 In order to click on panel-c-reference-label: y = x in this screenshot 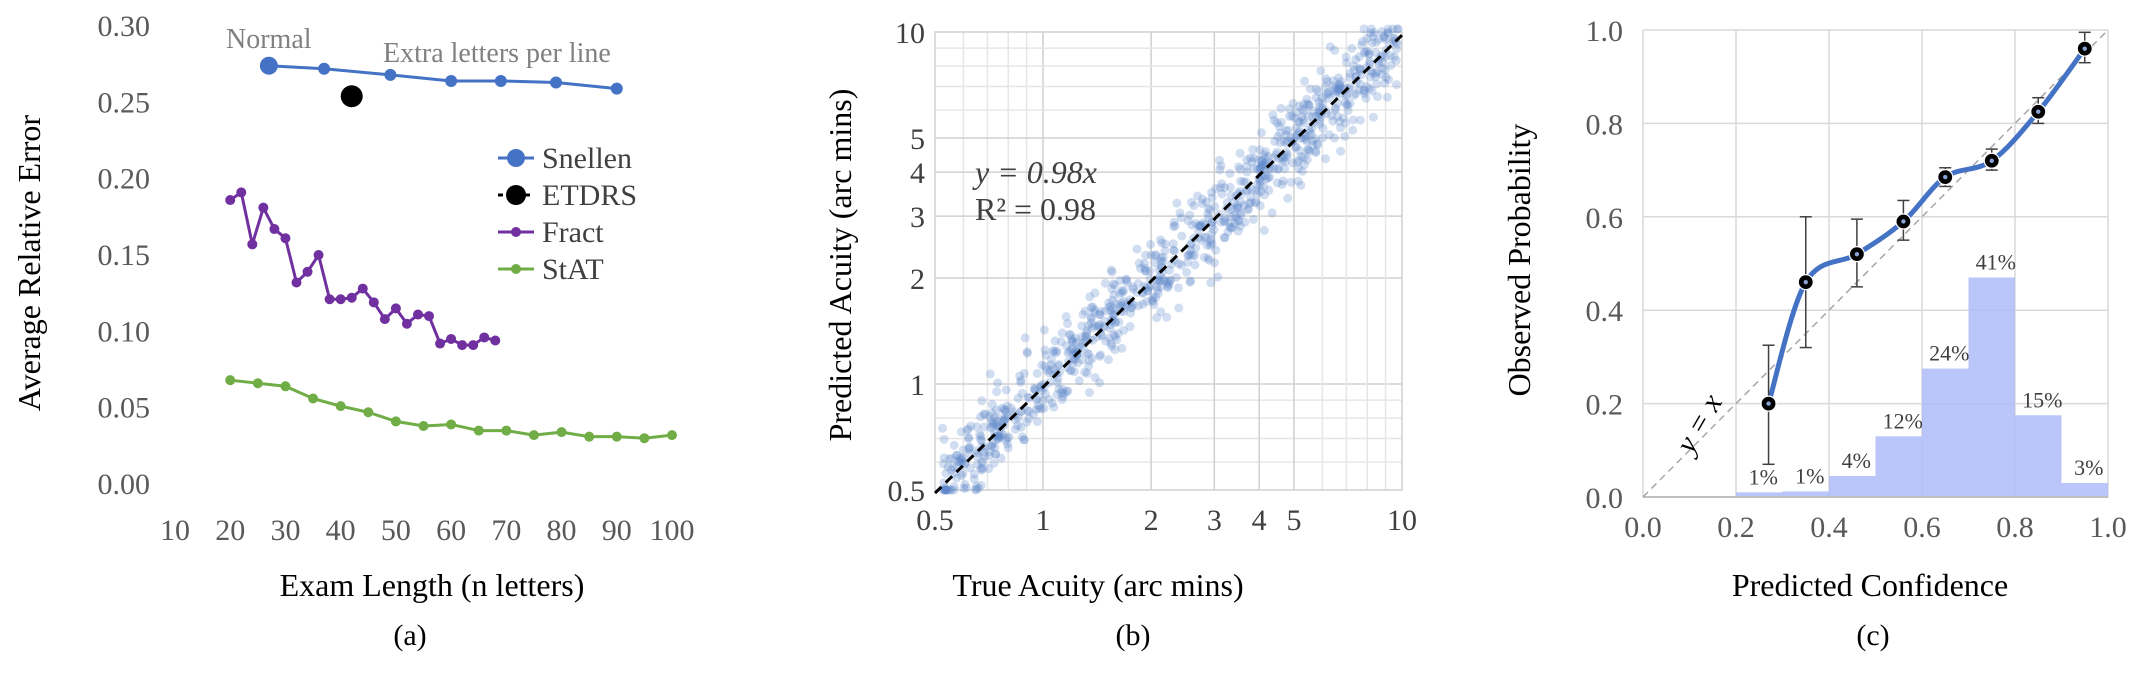, I will do `click(1698, 424)`.